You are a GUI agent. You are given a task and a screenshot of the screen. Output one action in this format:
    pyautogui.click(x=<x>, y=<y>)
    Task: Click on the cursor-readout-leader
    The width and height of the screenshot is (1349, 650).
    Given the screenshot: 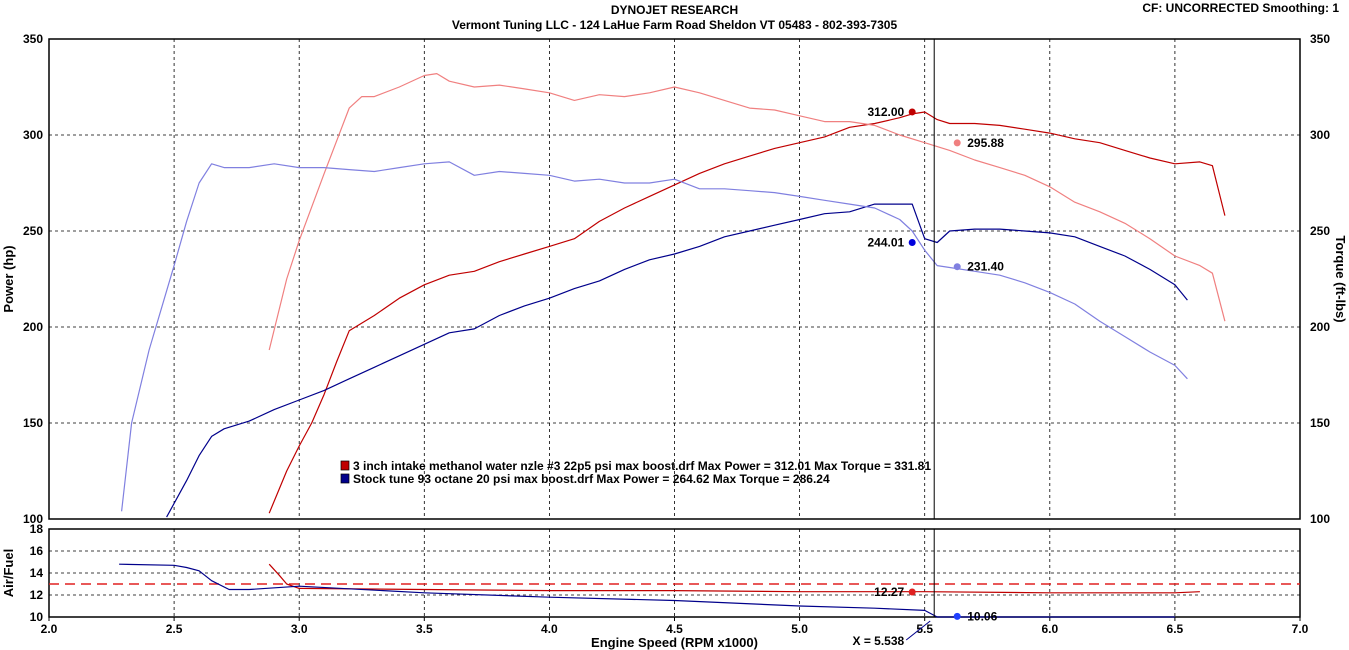 What is the action you would take?
    pyautogui.click(x=918, y=630)
    